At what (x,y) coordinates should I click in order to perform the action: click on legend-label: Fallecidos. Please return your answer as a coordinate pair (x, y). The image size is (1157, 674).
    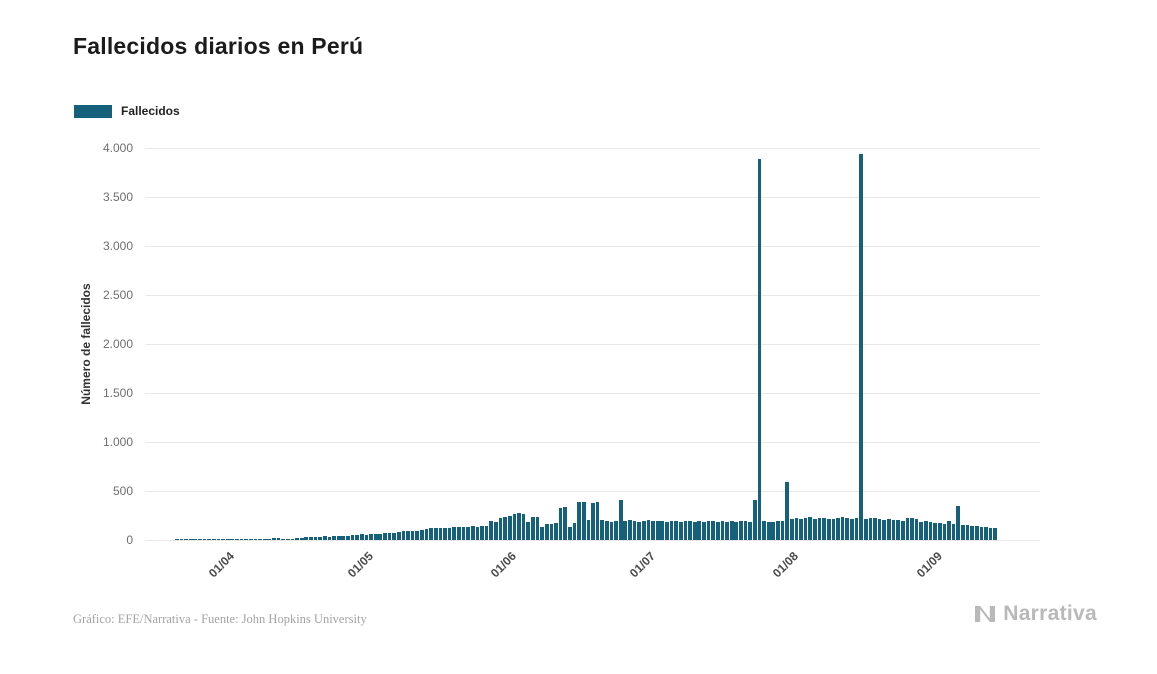
    Looking at the image, I should click on (150, 111).